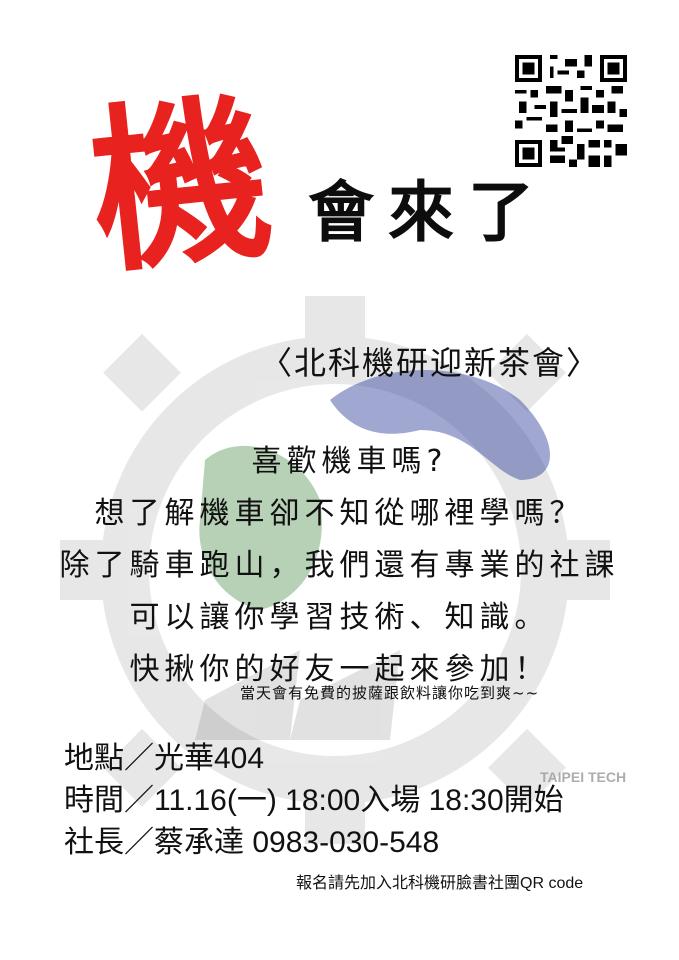 The image size is (679, 960). I want to click on signup-note: 報名請先加入北科機研臉書社團QR code, so click(440, 883).